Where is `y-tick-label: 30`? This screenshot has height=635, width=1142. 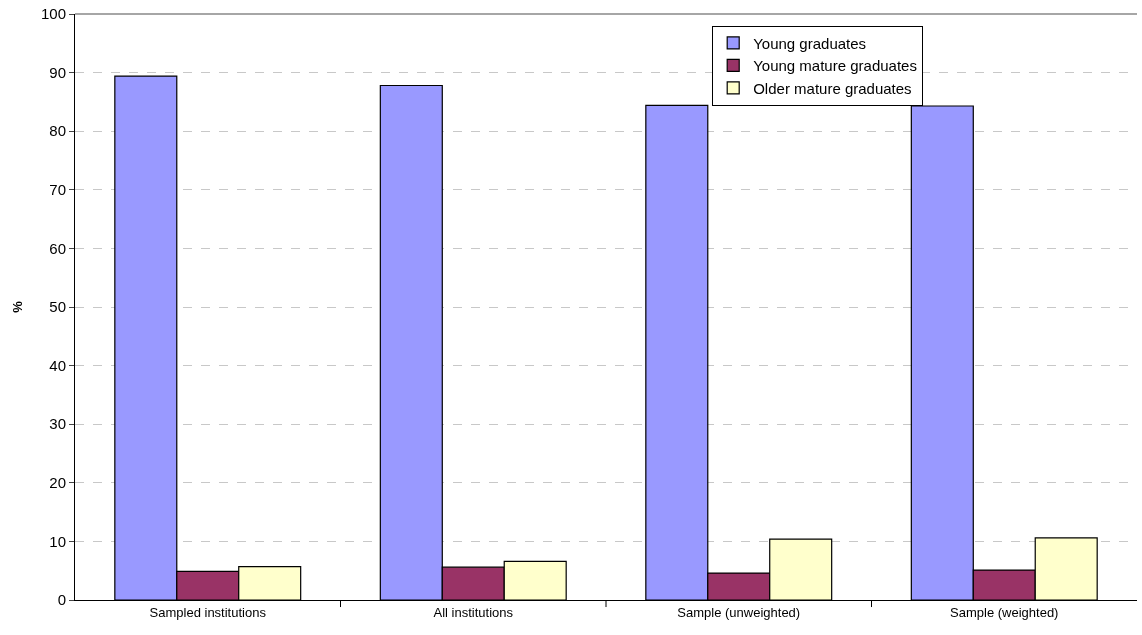 y-tick-label: 30 is located at coordinates (57, 424).